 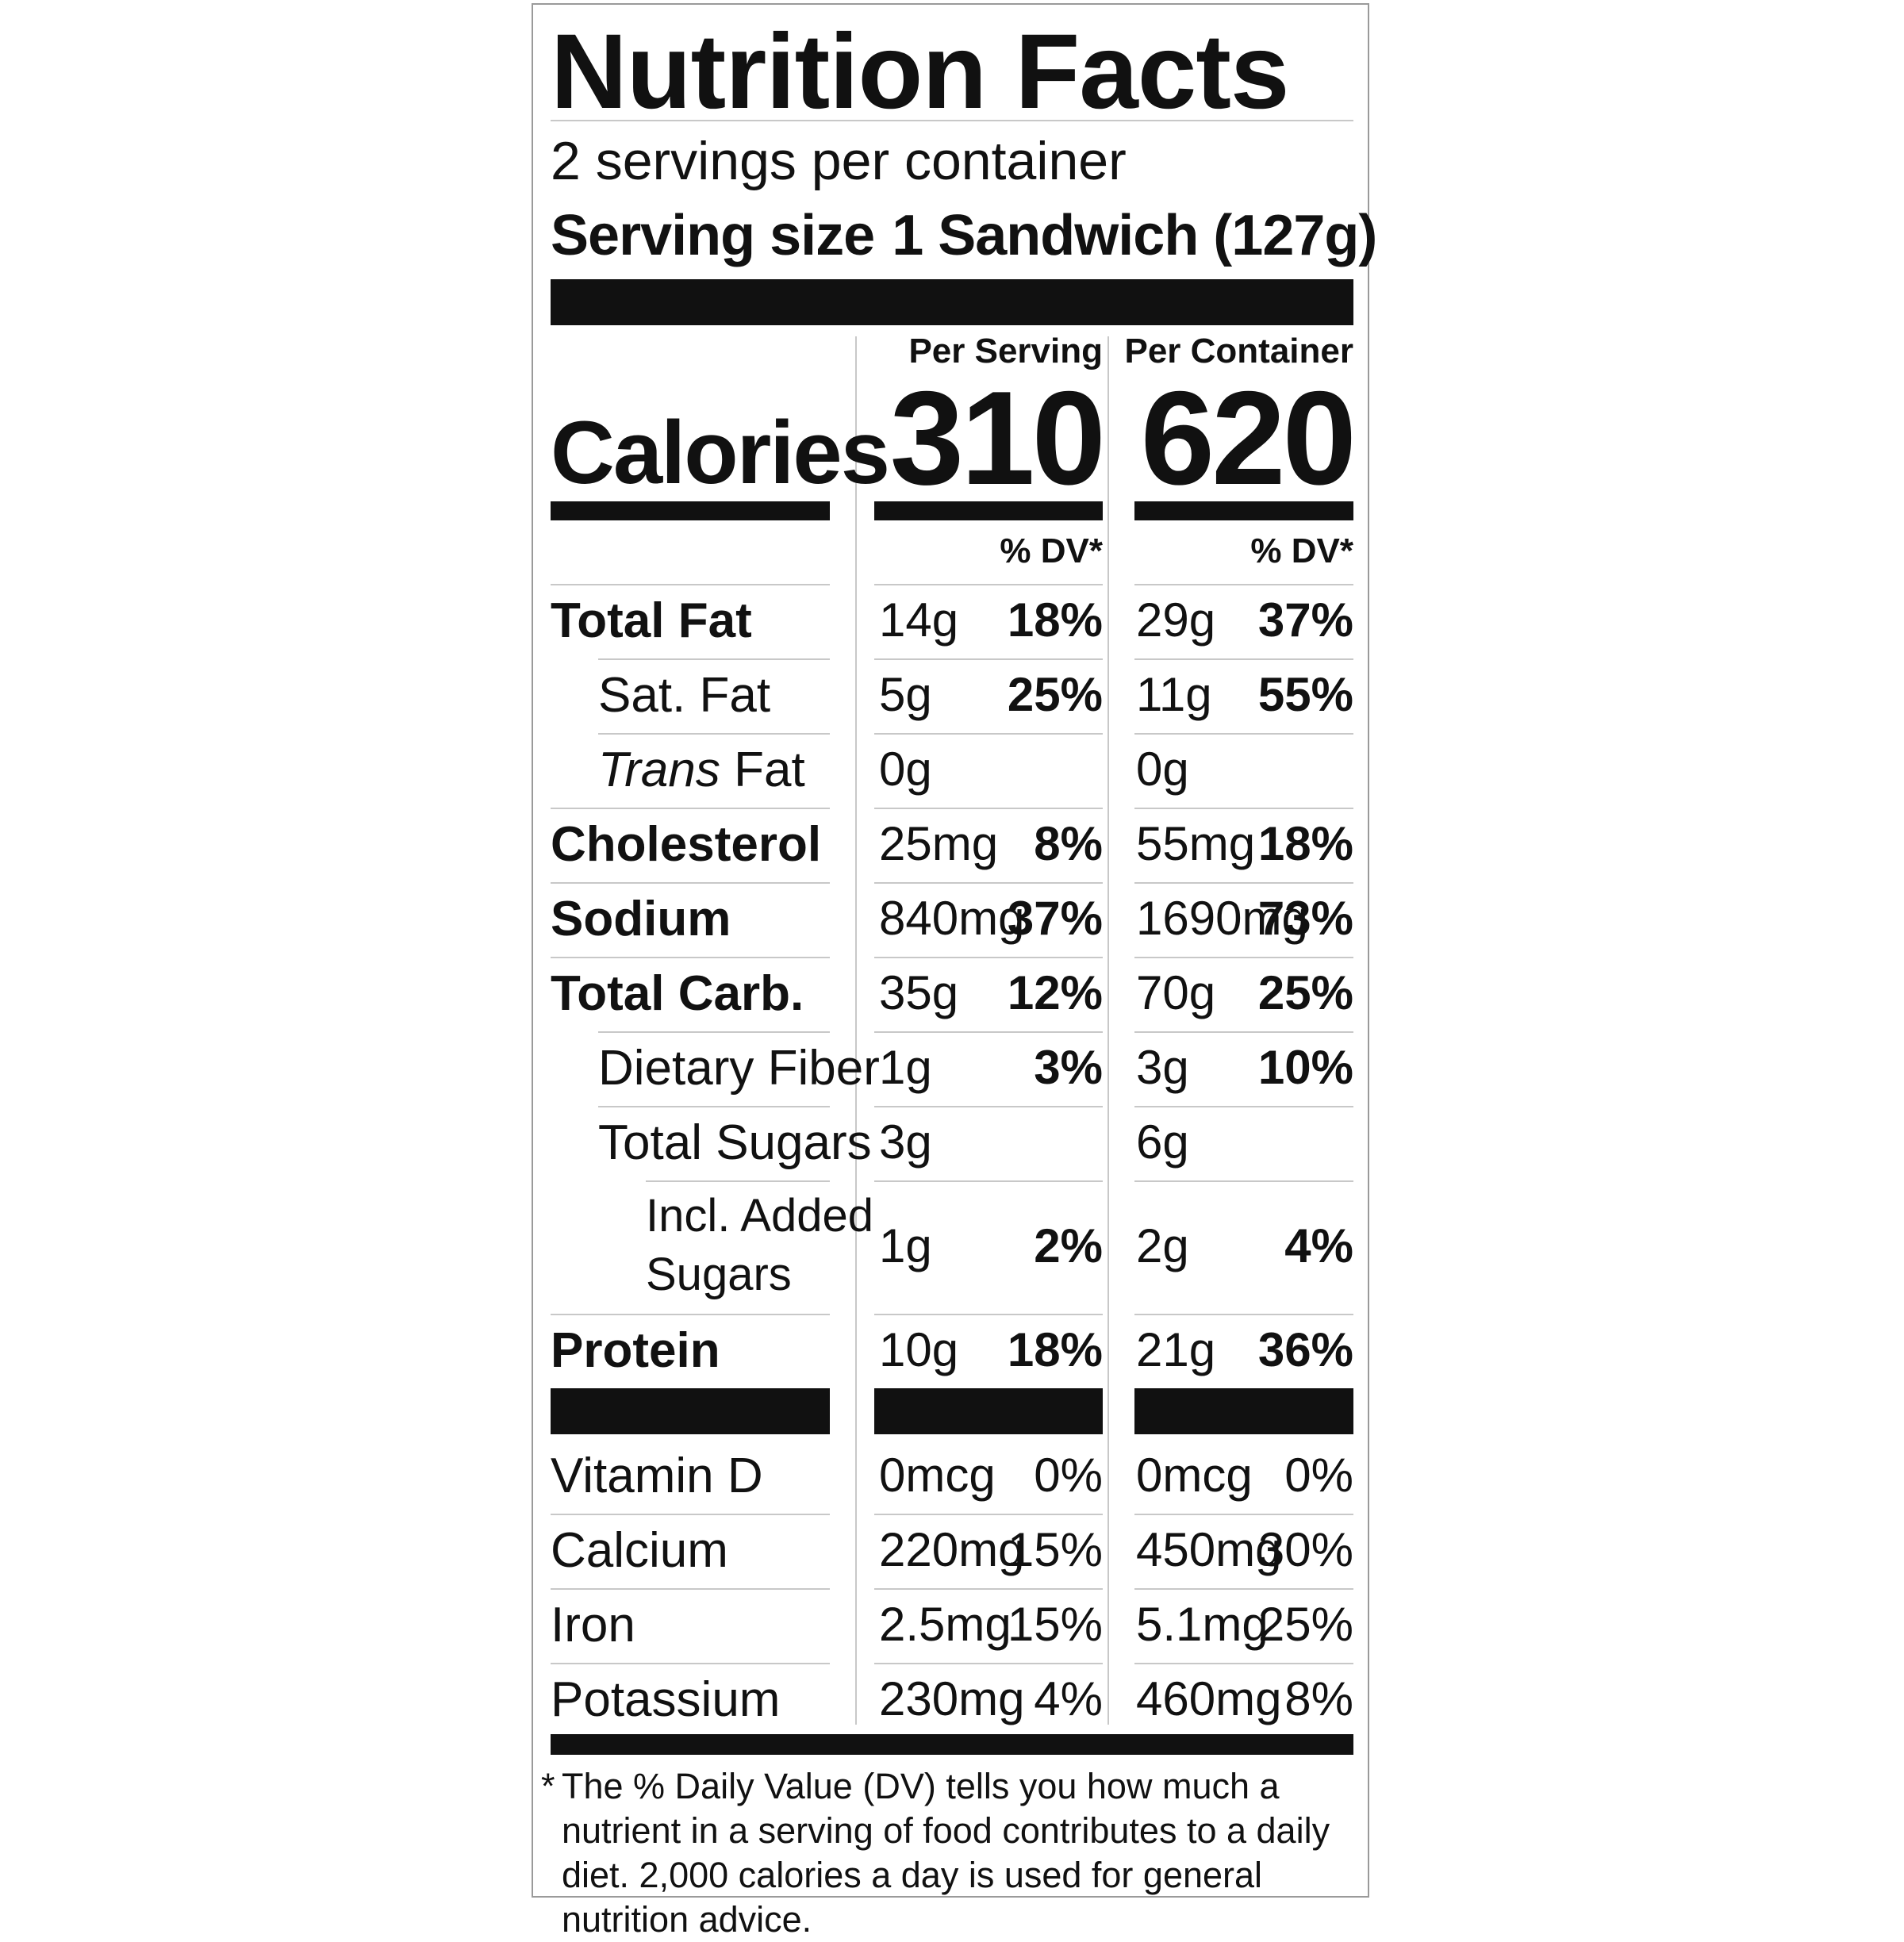 I want to click on vitamin-name: Vitamin D, so click(x=657, y=1476).